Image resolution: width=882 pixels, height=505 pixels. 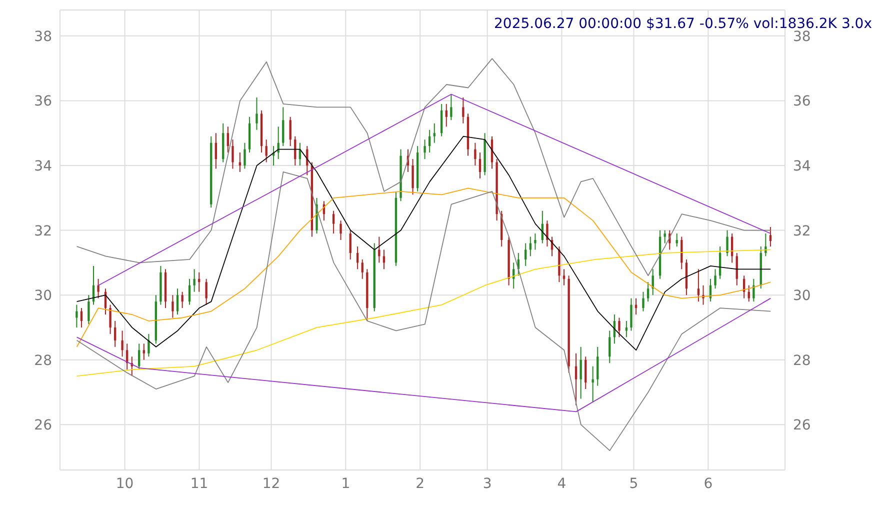 I want to click on x-tick-label: 10, so click(x=125, y=484).